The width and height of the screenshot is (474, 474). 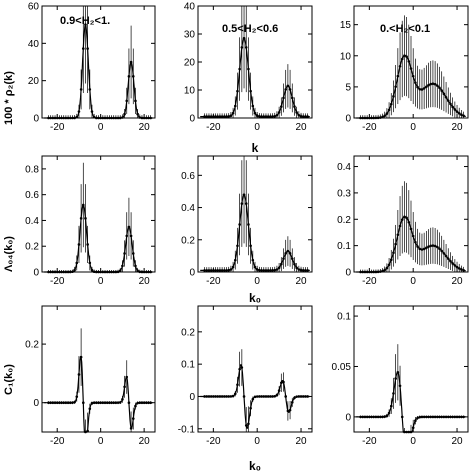 What do you see at coordinates (255, 298) in the screenshot?
I see `xlabel-row2: k₀` at bounding box center [255, 298].